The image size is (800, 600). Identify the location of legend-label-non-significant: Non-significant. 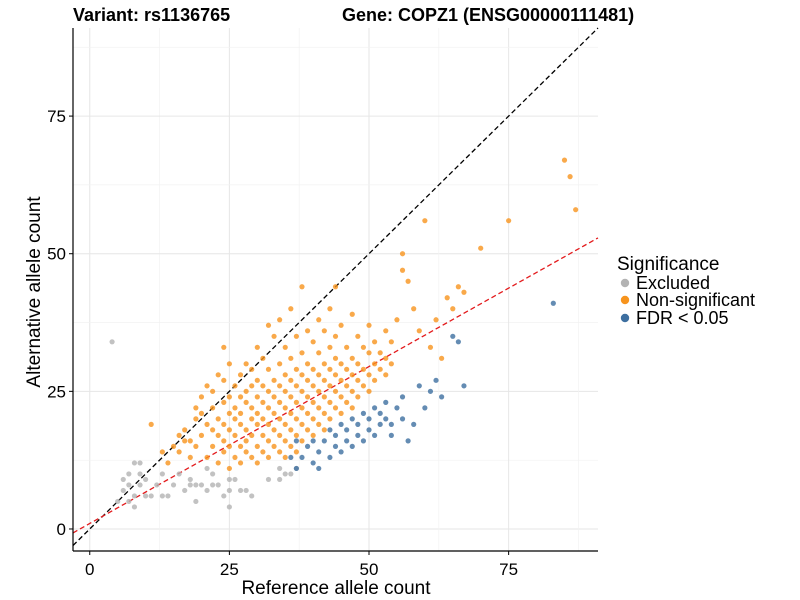
(695, 300).